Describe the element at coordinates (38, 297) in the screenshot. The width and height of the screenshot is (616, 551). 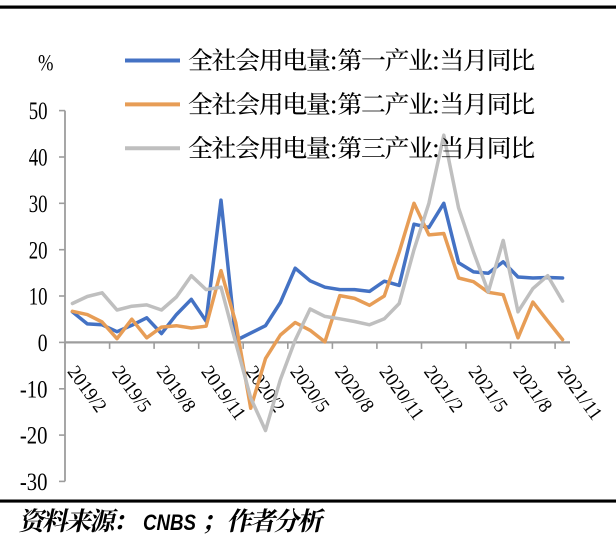
I see `svg-text: 10` at that location.